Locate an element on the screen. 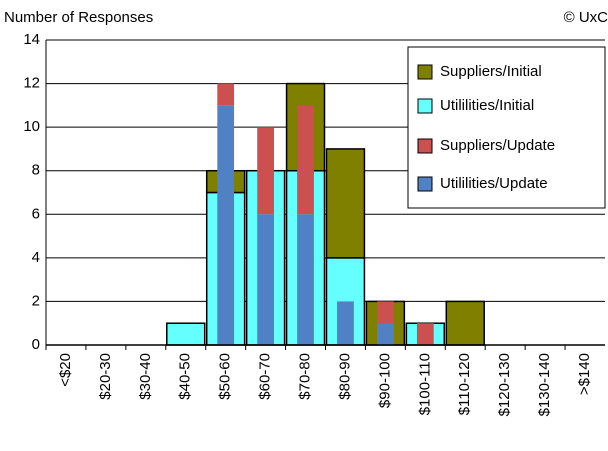 The width and height of the screenshot is (608, 451). x-tick-label: $20-30 is located at coordinates (105, 376).